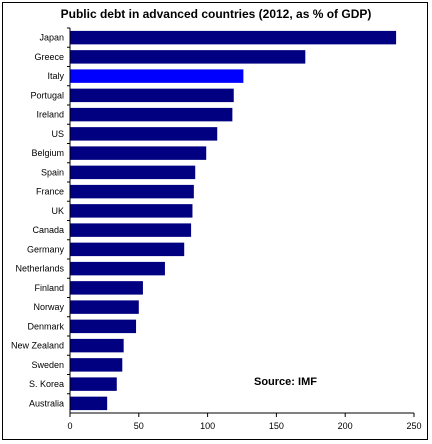 The image size is (432, 444). Describe the element at coordinates (276, 426) in the screenshot. I see `x-tick-label: 150` at that location.